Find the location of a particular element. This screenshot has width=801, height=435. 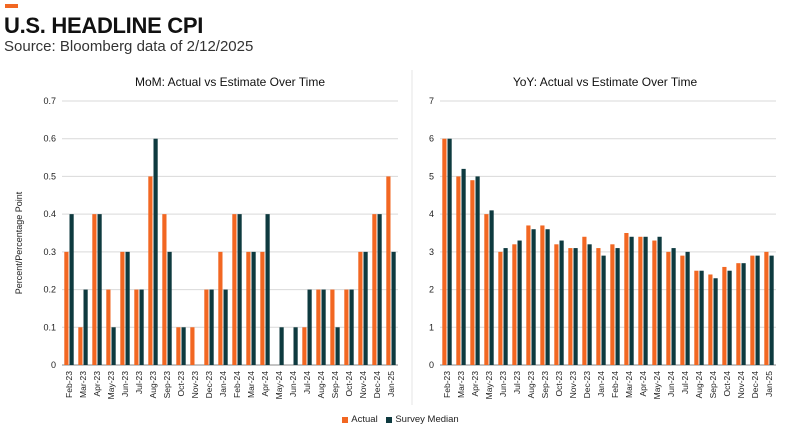

yoy-x-tick-label: Jul-23 is located at coordinates (517, 382).